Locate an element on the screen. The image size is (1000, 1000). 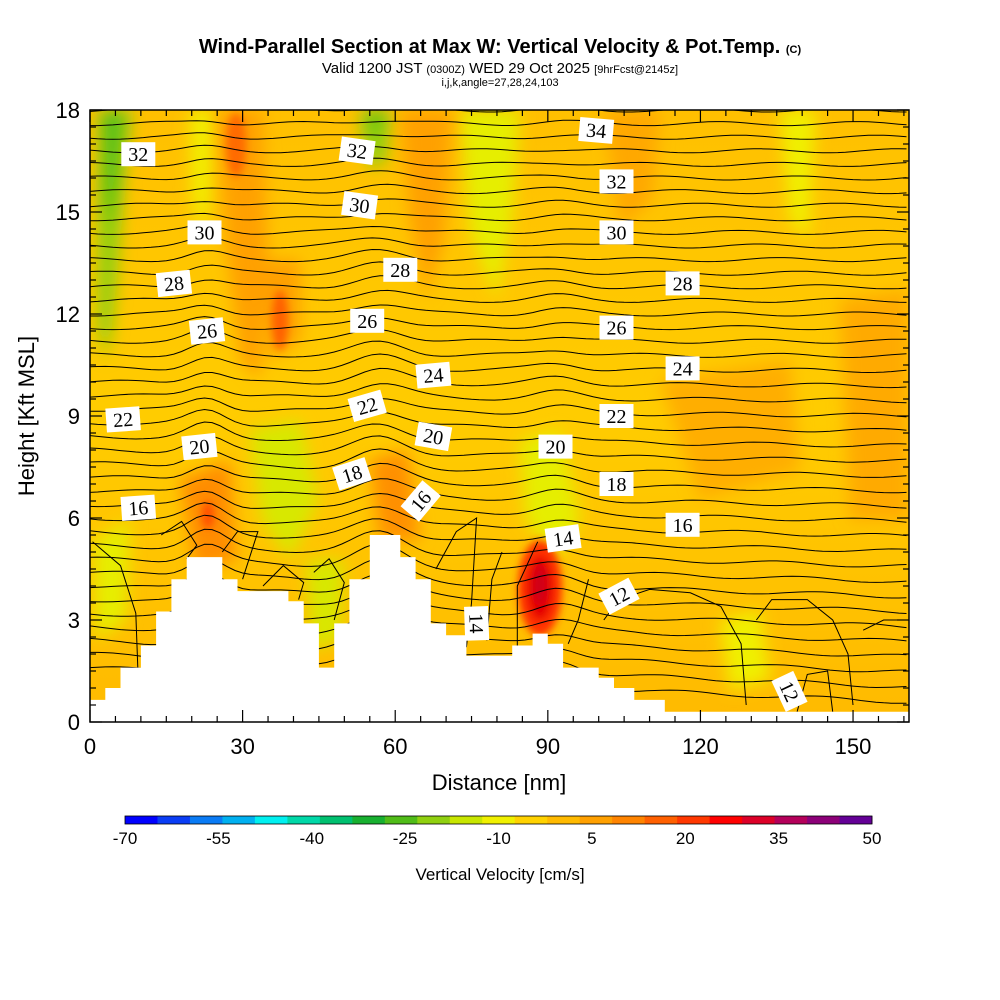
contour-label-text: 34 is located at coordinates (596, 132).